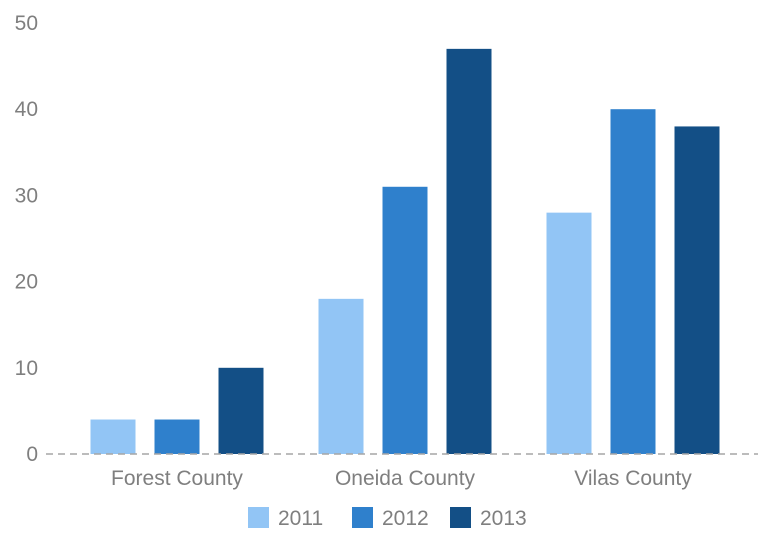 Image resolution: width=762 pixels, height=534 pixels. I want to click on bar-2013-forest-county, so click(241, 410).